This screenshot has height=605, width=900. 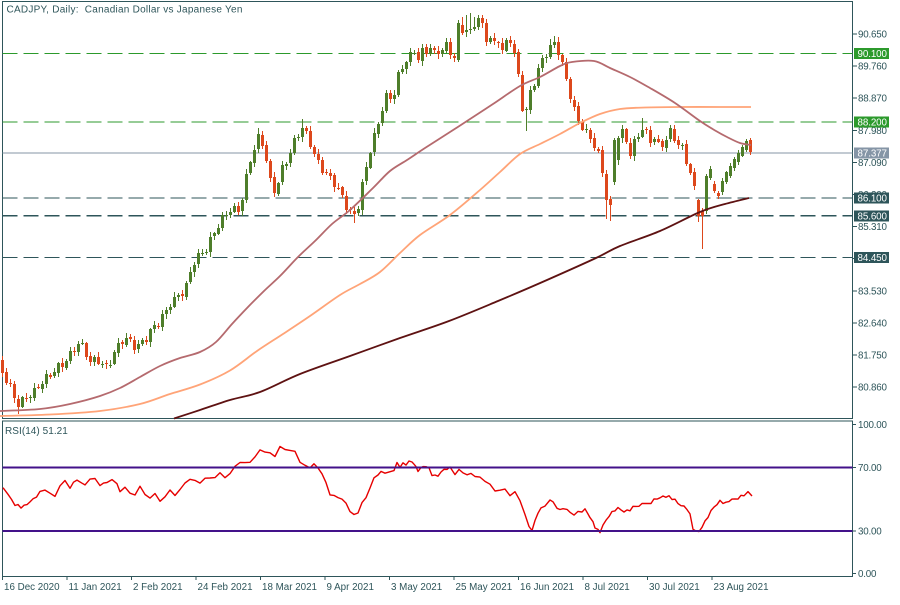 I want to click on svg-text: 90.650, so click(x=873, y=35).